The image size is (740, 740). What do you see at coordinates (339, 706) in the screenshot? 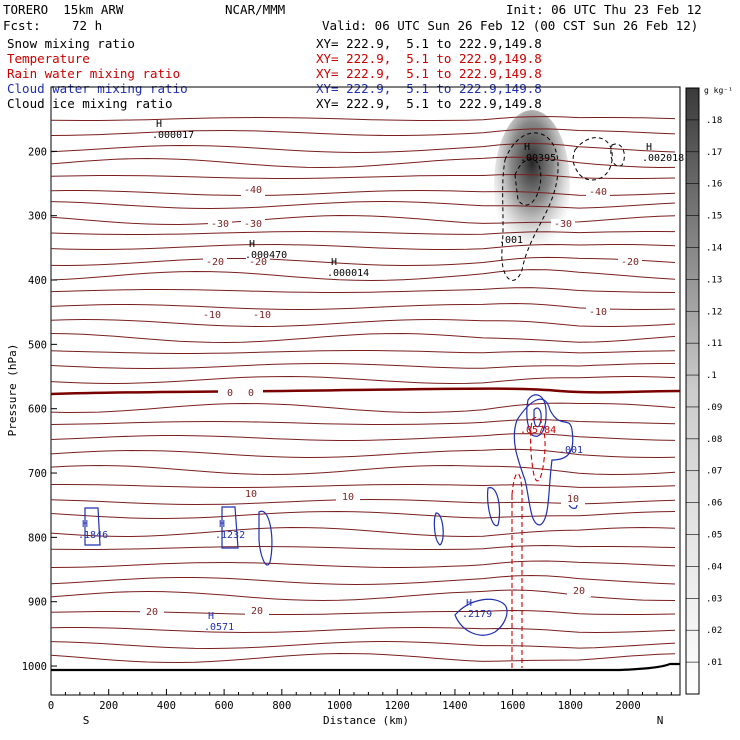
I see `x-tick-label: 1000` at bounding box center [339, 706].